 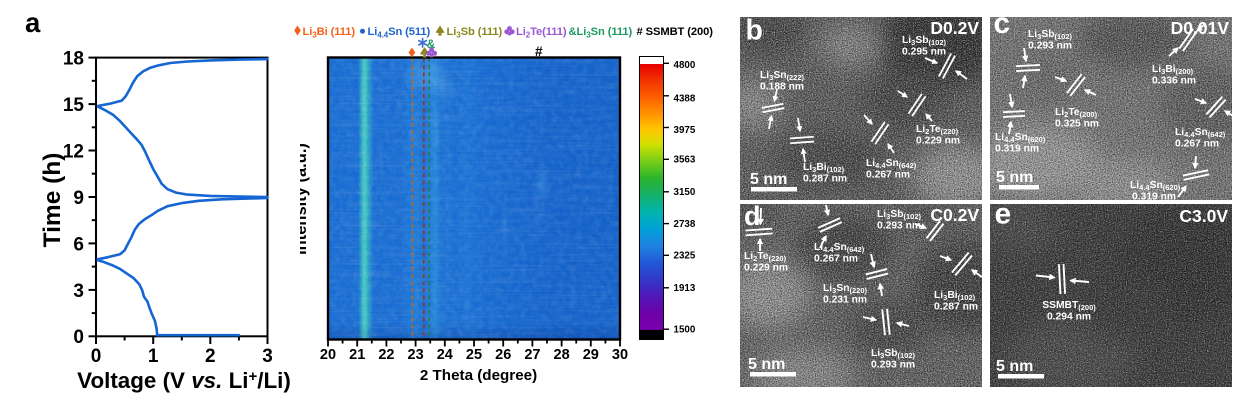 I want to click on svg-text: 0.231 nm, so click(x=845, y=300).